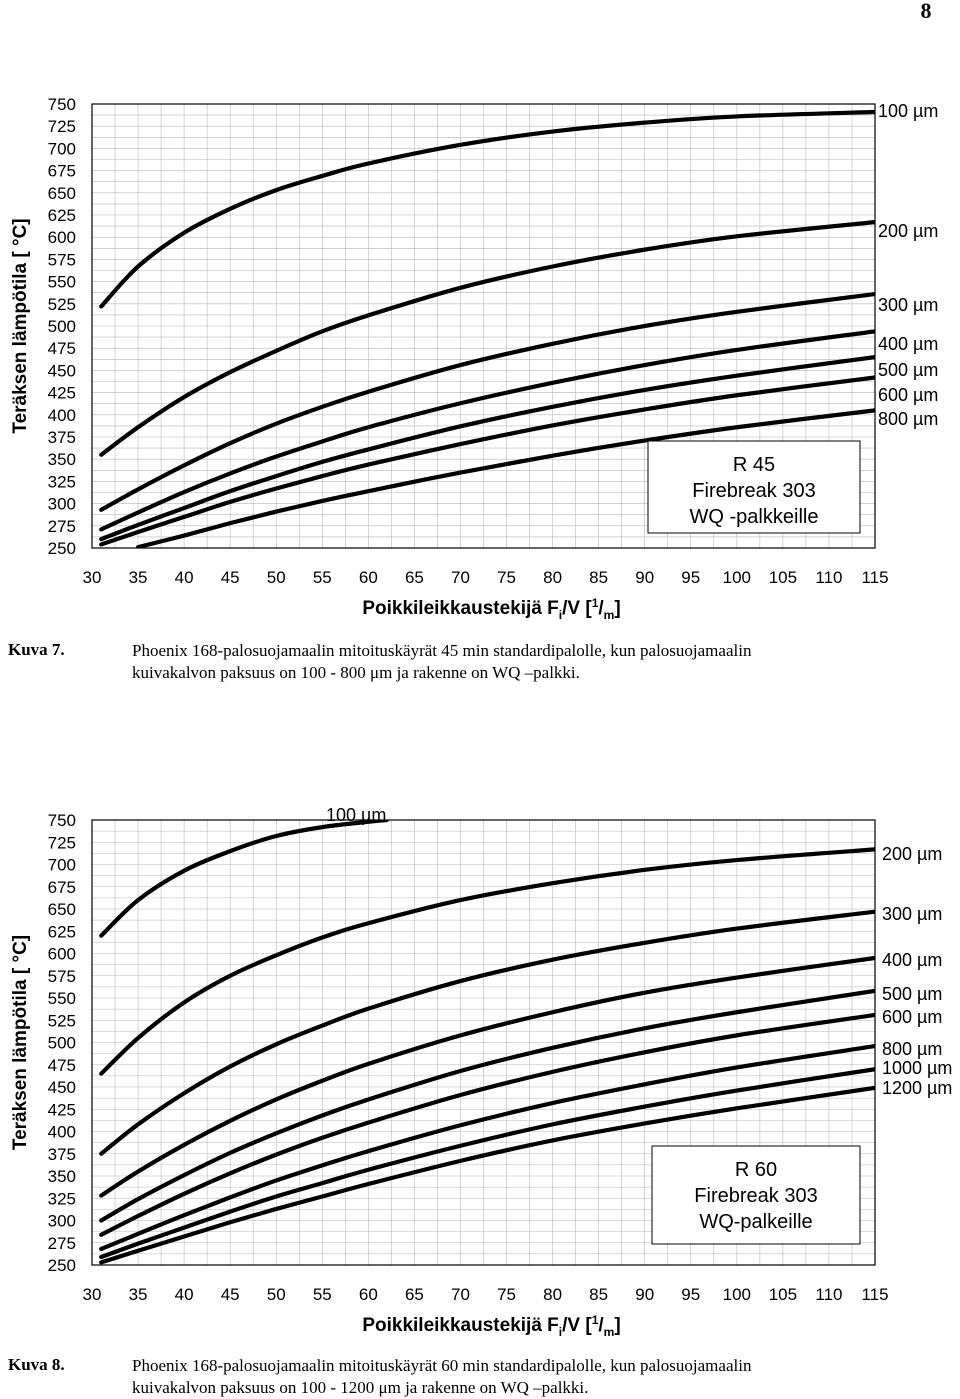 The height and width of the screenshot is (1399, 960). What do you see at coordinates (62, 148) in the screenshot?
I see `y-tick-label: 700` at bounding box center [62, 148].